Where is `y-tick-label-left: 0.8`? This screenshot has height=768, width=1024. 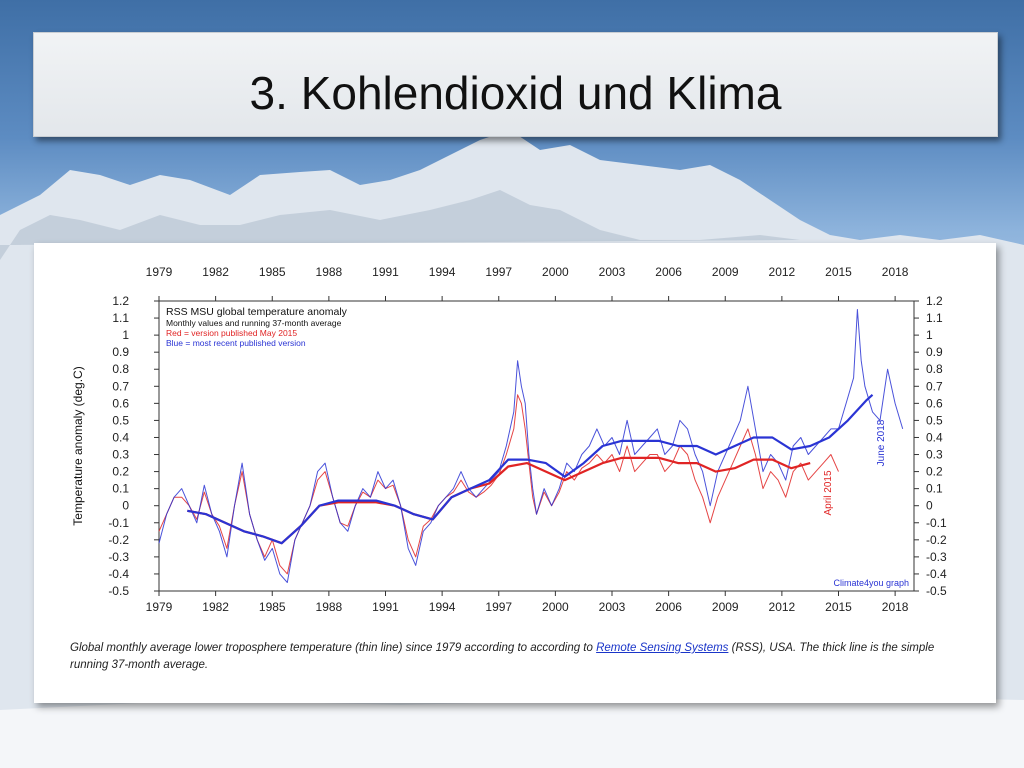
y-tick-label-left: 0.8 is located at coordinates (120, 369).